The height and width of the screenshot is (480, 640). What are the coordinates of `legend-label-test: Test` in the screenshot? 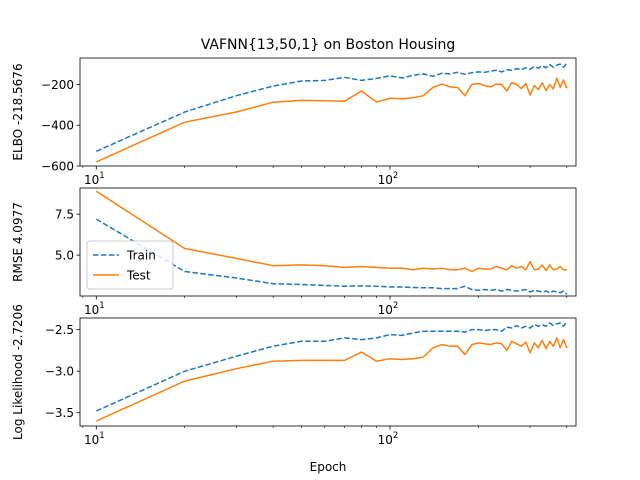 It's located at (138, 275).